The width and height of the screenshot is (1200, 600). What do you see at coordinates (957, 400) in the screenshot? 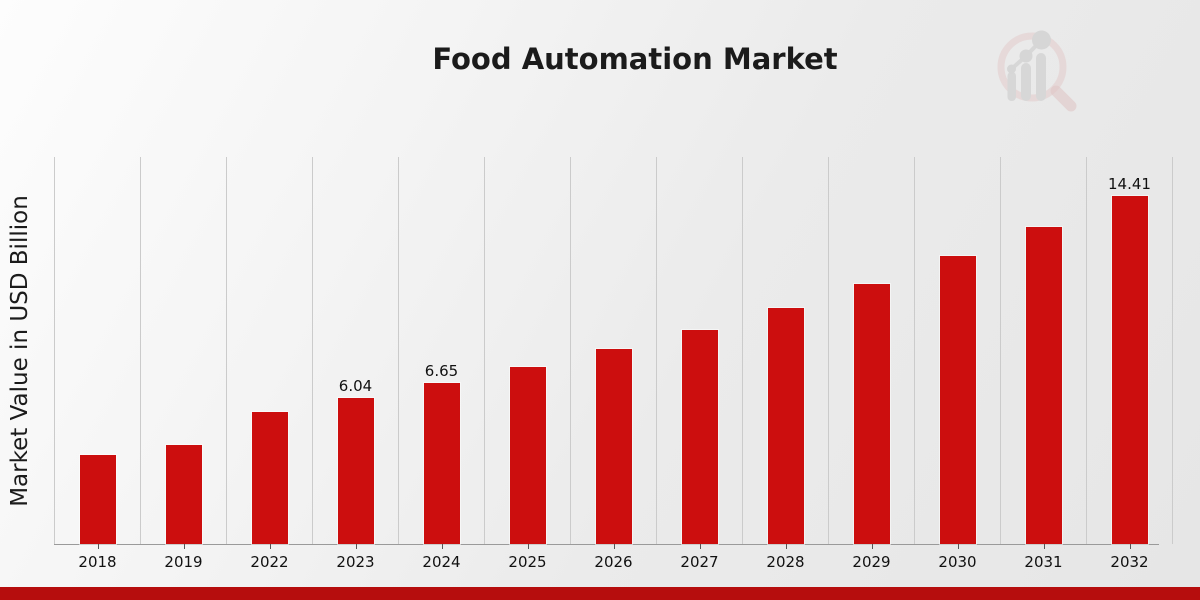
I see `bar-2030` at bounding box center [957, 400].